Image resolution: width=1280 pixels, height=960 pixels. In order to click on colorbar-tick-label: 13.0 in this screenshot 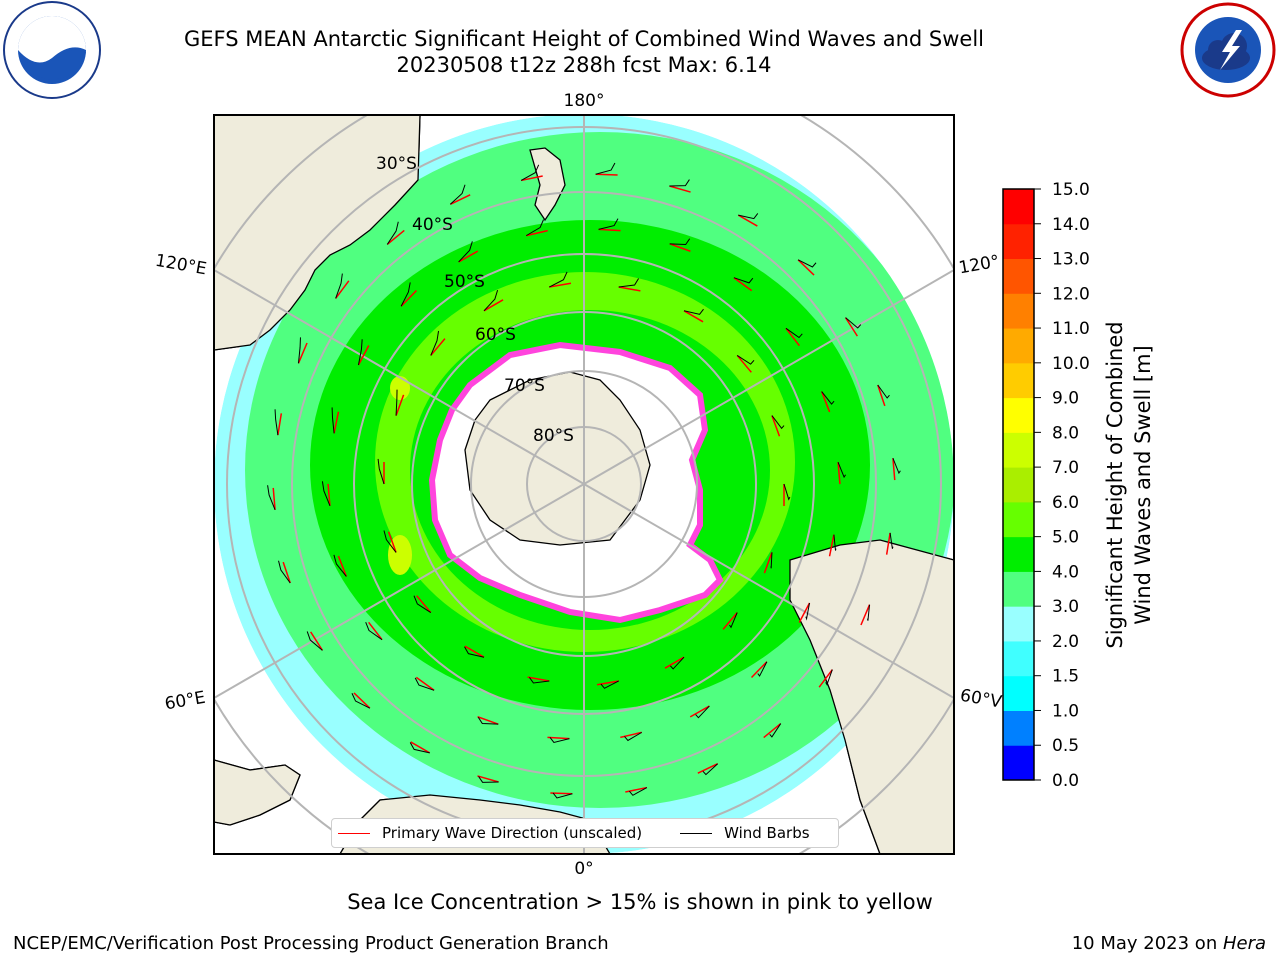, I will do `click(1071, 260)`.